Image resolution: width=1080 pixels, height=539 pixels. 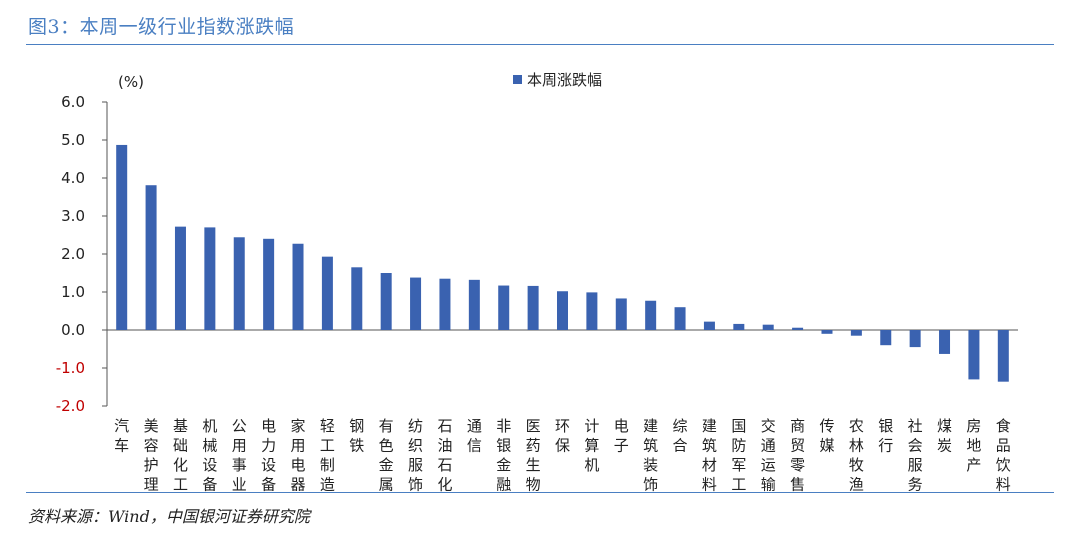 I want to click on legend: 本周涨跌幅, so click(x=557, y=80).